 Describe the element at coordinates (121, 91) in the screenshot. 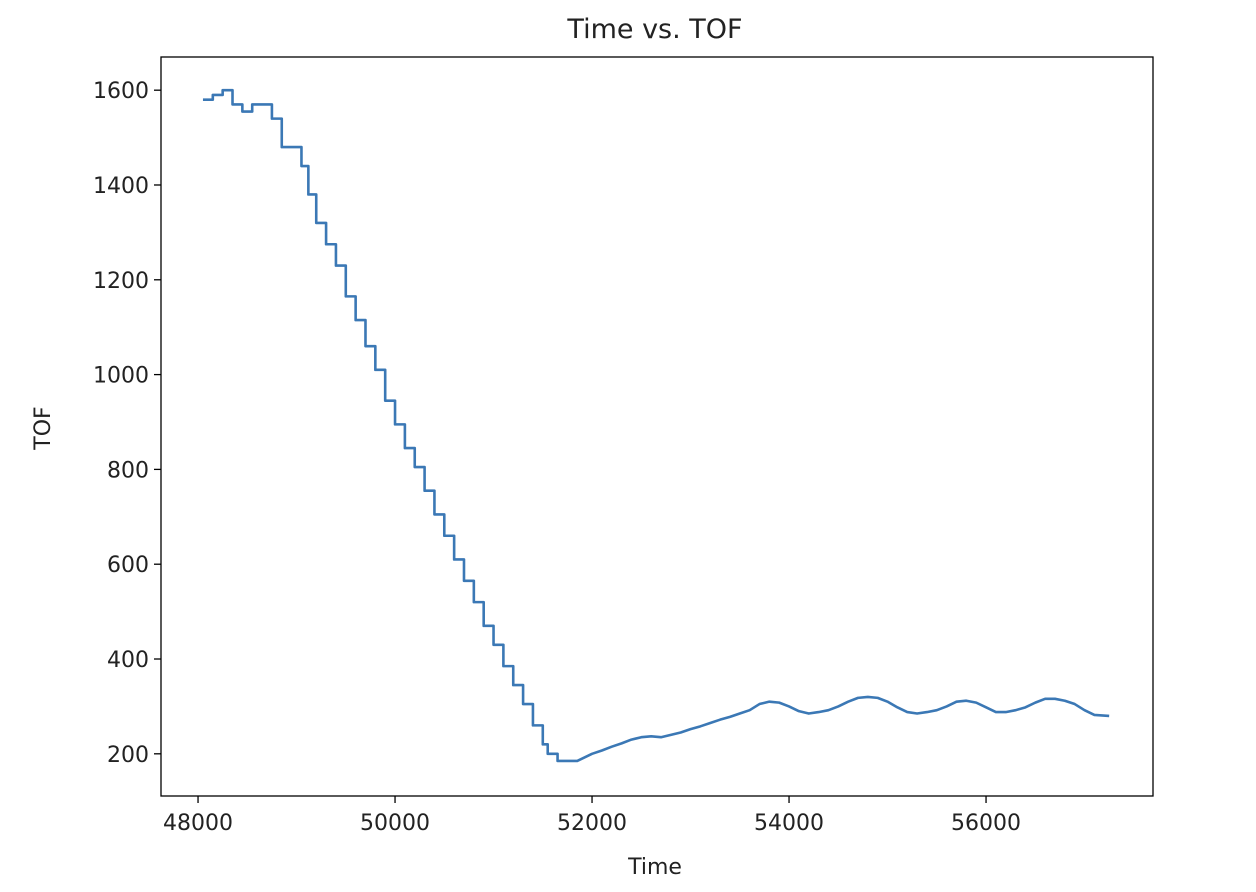

I see `y-tick-label: 1600` at that location.